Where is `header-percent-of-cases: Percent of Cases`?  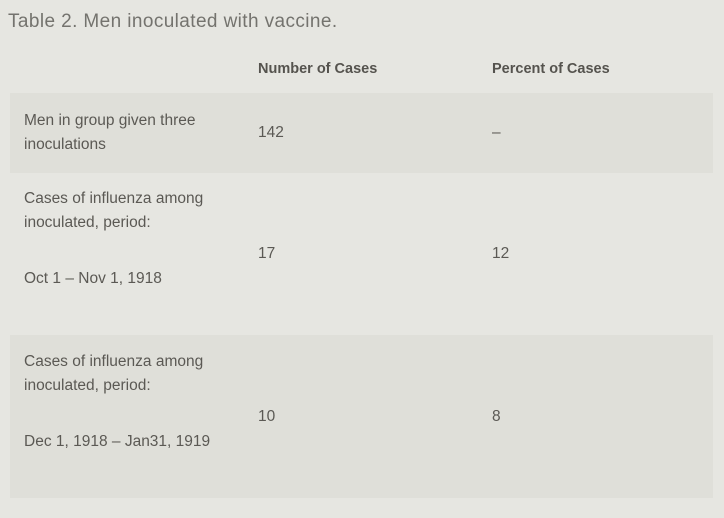 header-percent-of-cases: Percent of Cases is located at coordinates (551, 69).